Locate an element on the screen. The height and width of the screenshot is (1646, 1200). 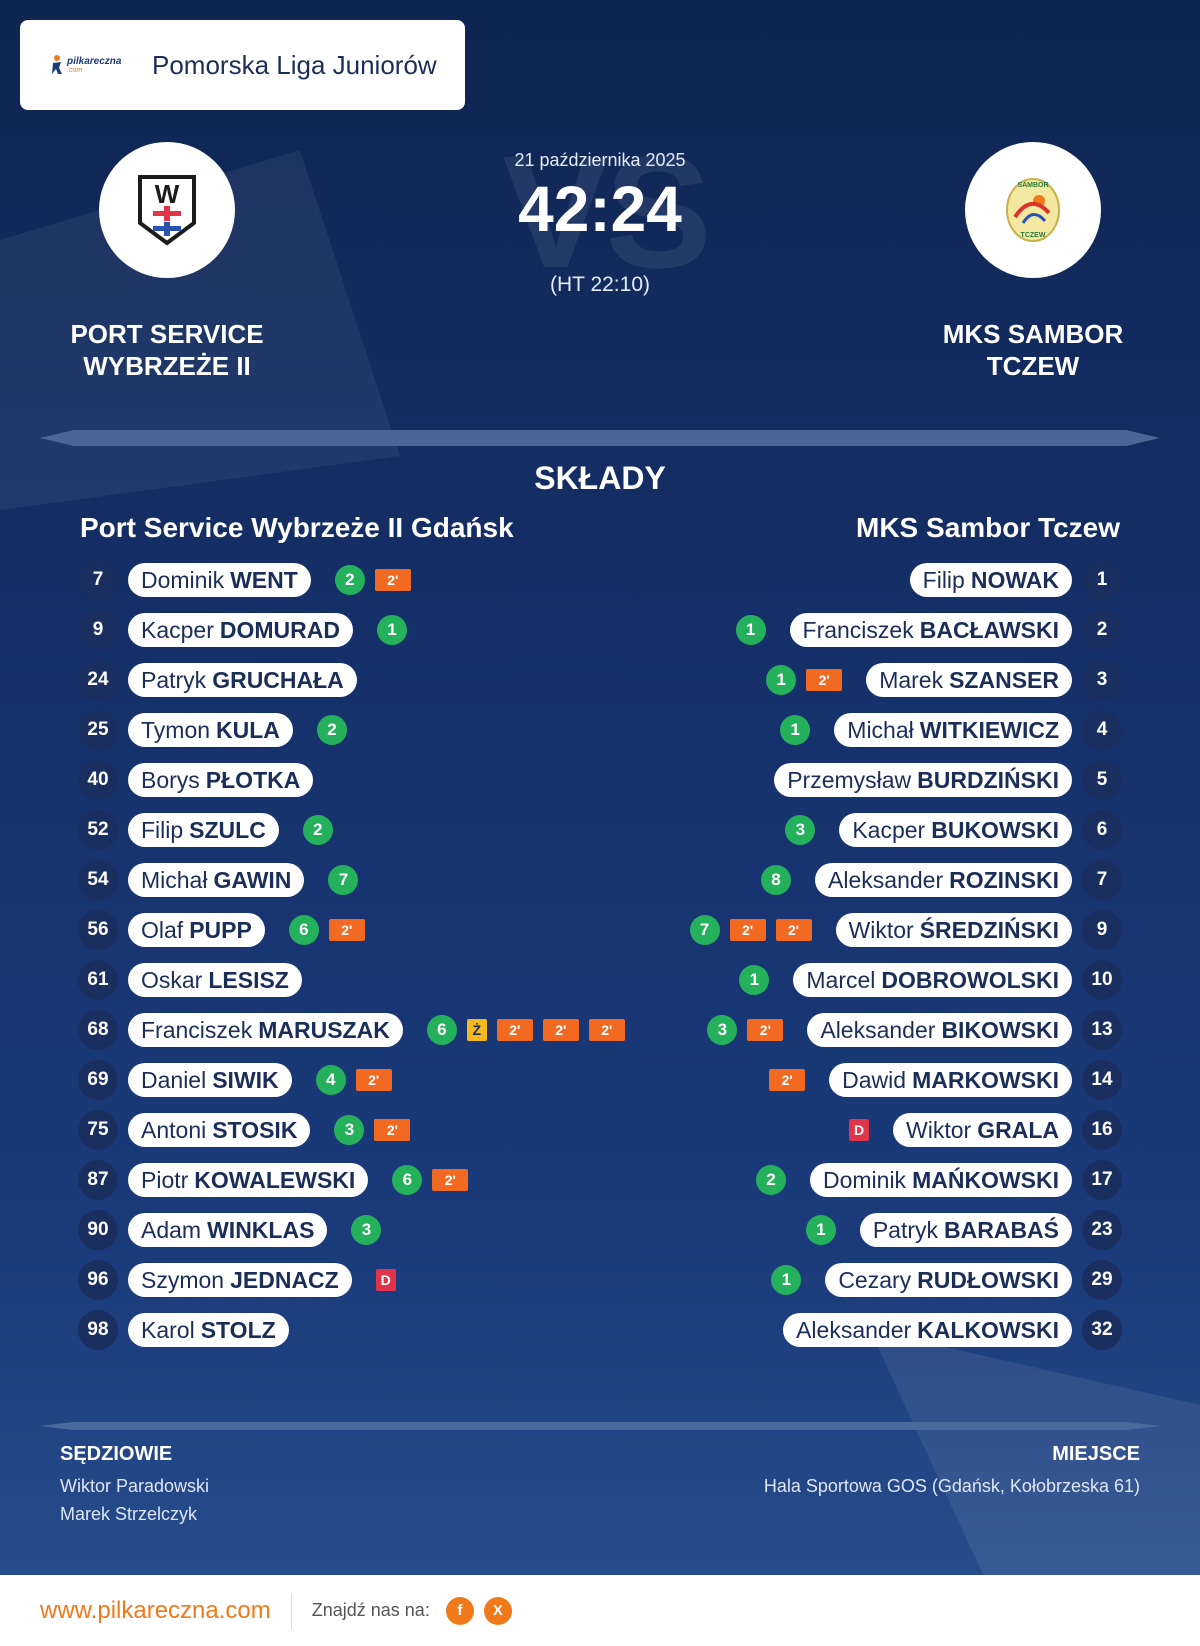
player-name: Franciszek BACŁAWSKI is located at coordinates (930, 630).